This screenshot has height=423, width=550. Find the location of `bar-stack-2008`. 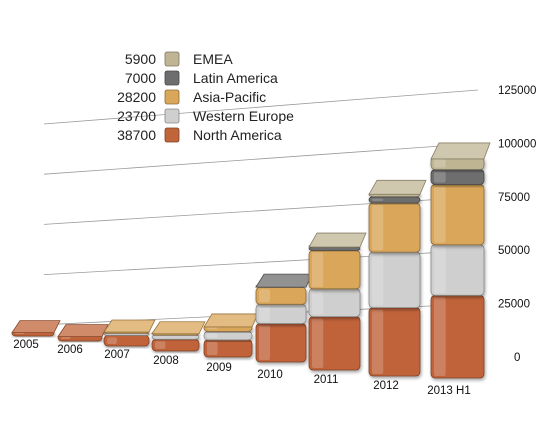

bar-stack-2008 is located at coordinates (178, 336).